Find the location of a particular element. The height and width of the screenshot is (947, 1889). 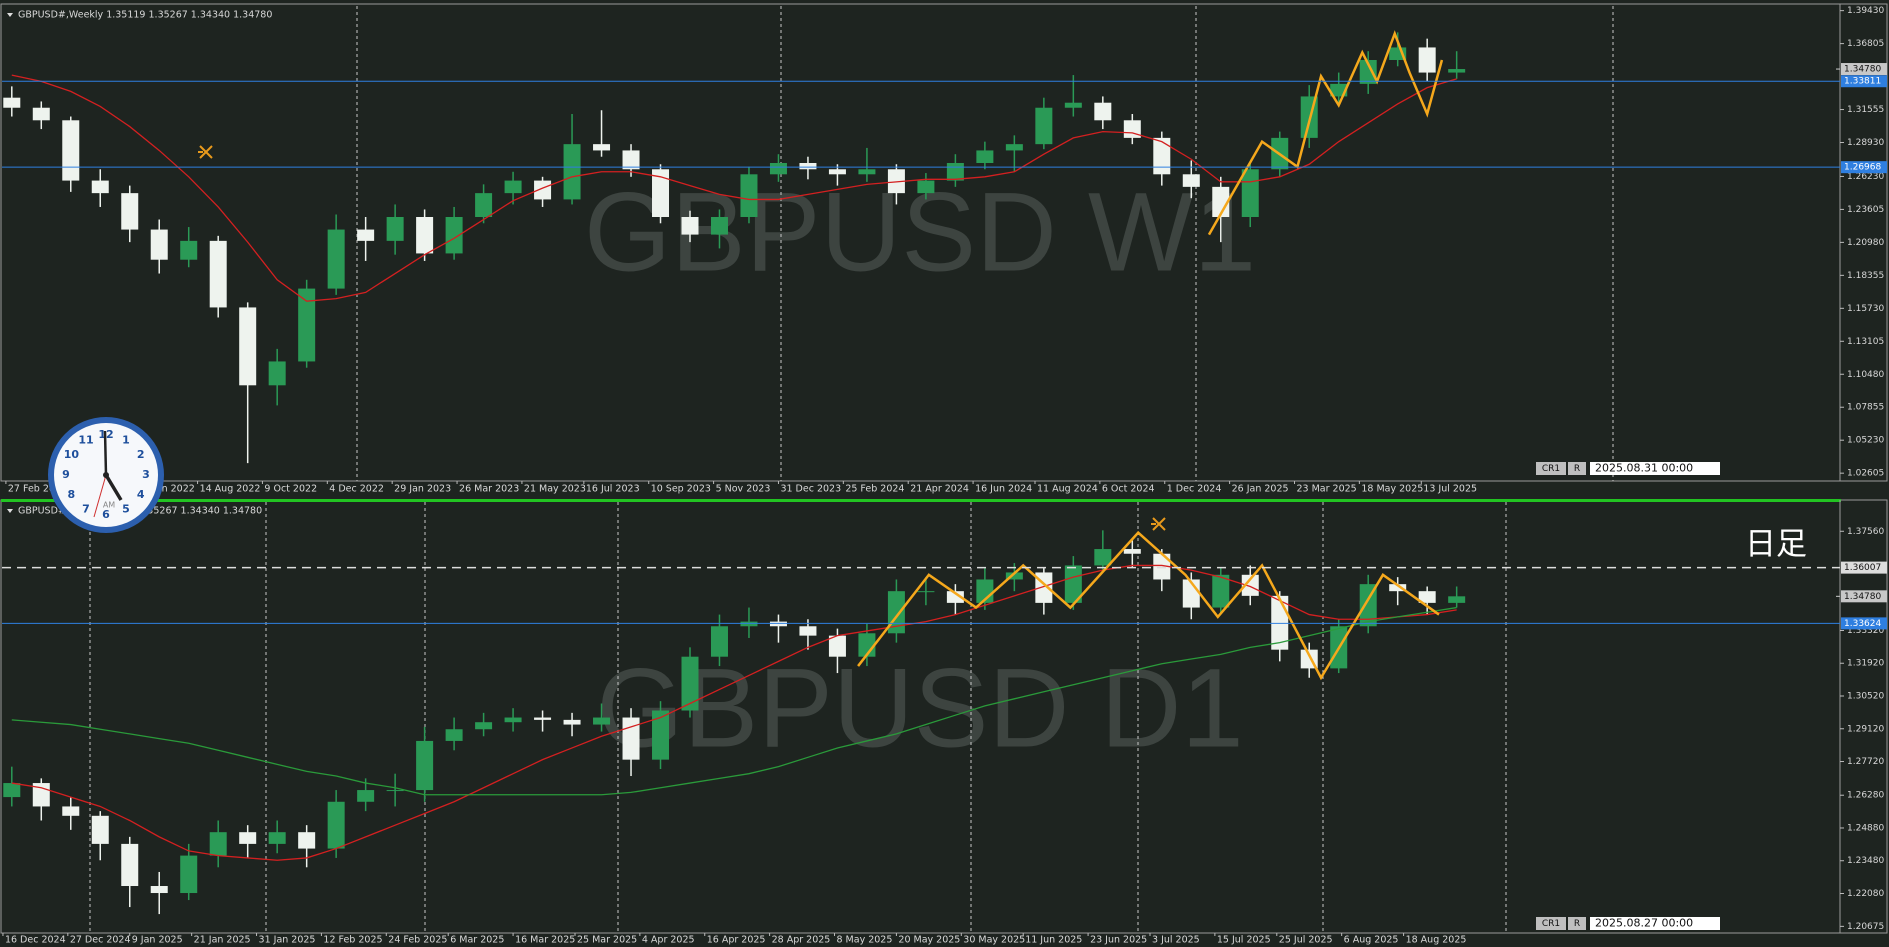

y-tick-label: 1.31555 is located at coordinates (1865, 110).